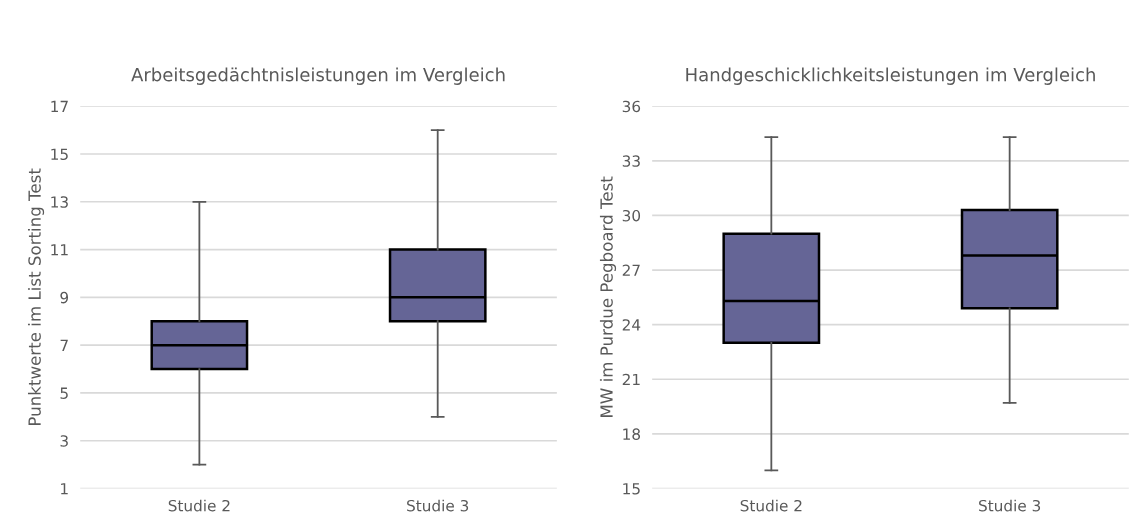 This screenshot has width=1146, height=531. What do you see at coordinates (59, 106) in the screenshot?
I see `y-tick-label: 17` at bounding box center [59, 106].